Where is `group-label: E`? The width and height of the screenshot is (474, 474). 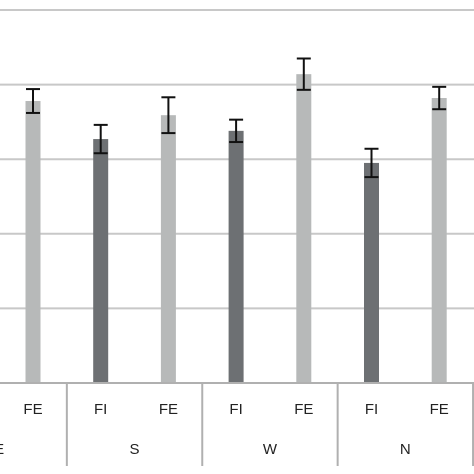
group-label: E is located at coordinates (2, 449).